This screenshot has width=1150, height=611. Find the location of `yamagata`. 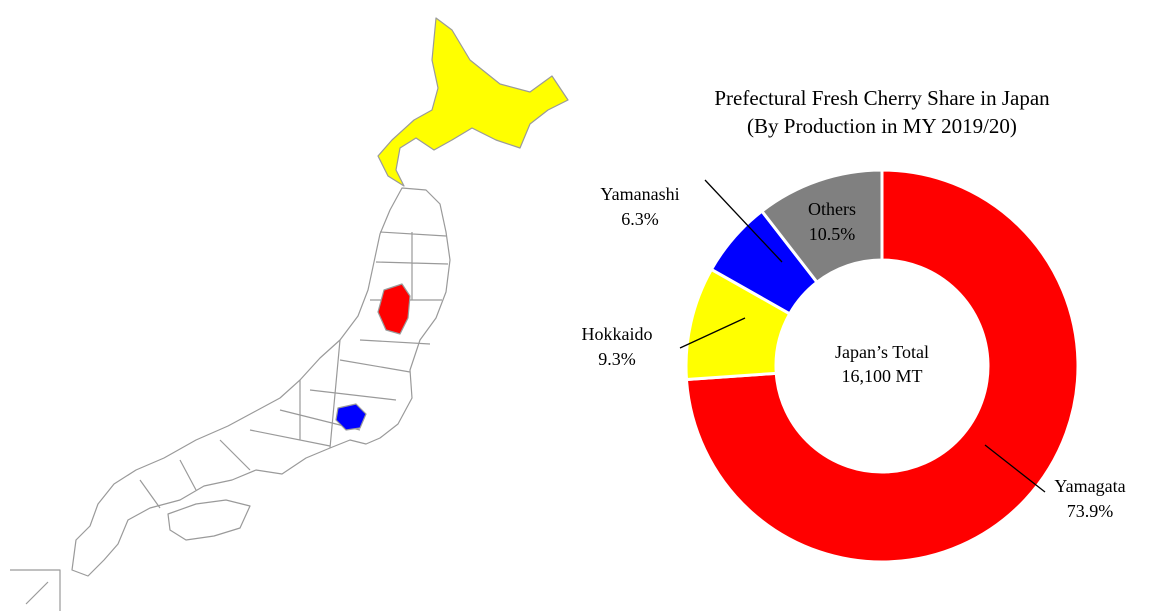

yamagata is located at coordinates (394, 309).